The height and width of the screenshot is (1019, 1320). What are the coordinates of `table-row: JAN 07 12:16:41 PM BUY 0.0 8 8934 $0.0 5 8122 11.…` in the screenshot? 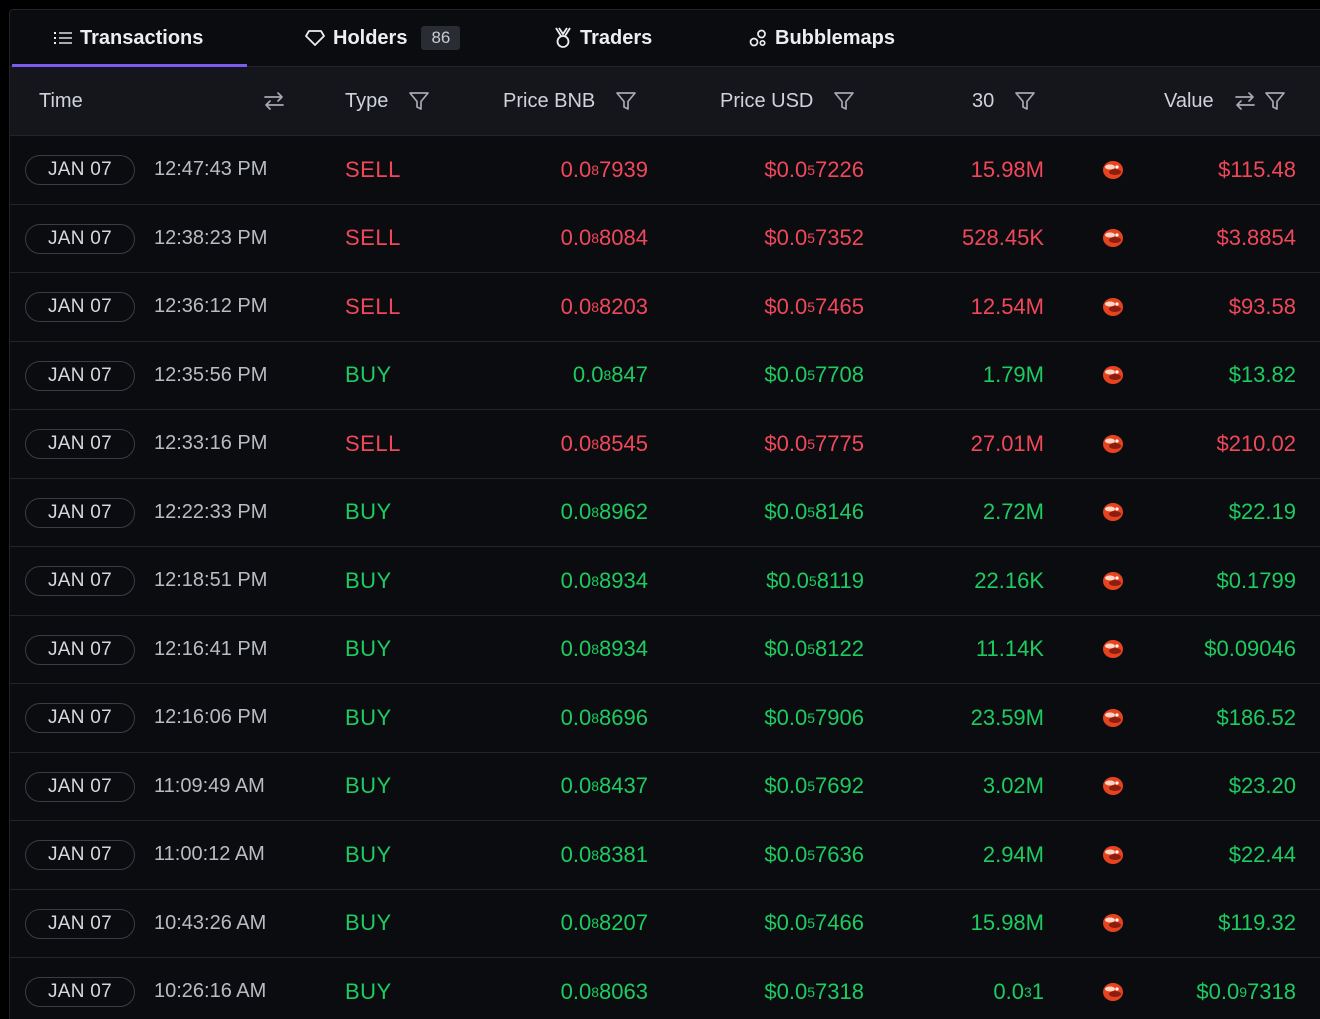 It's located at (665, 650).